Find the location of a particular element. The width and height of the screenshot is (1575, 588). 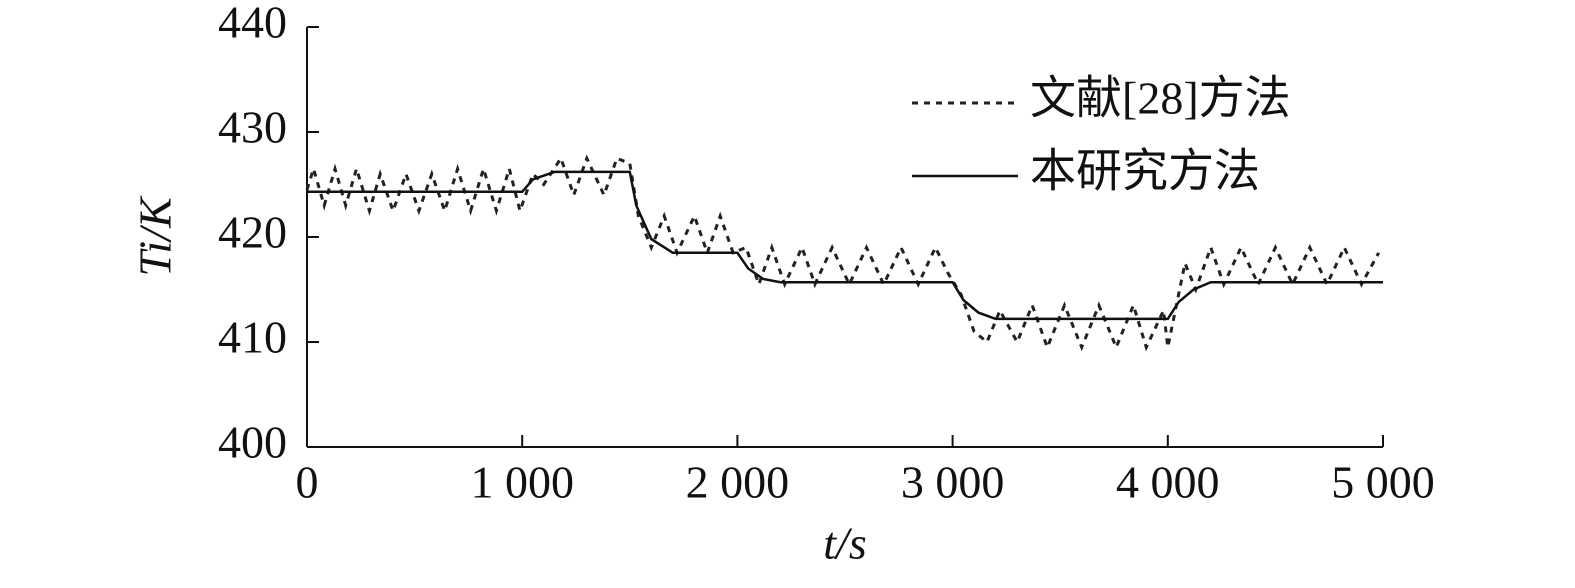

y-tick-label: 420 is located at coordinates (252, 232).